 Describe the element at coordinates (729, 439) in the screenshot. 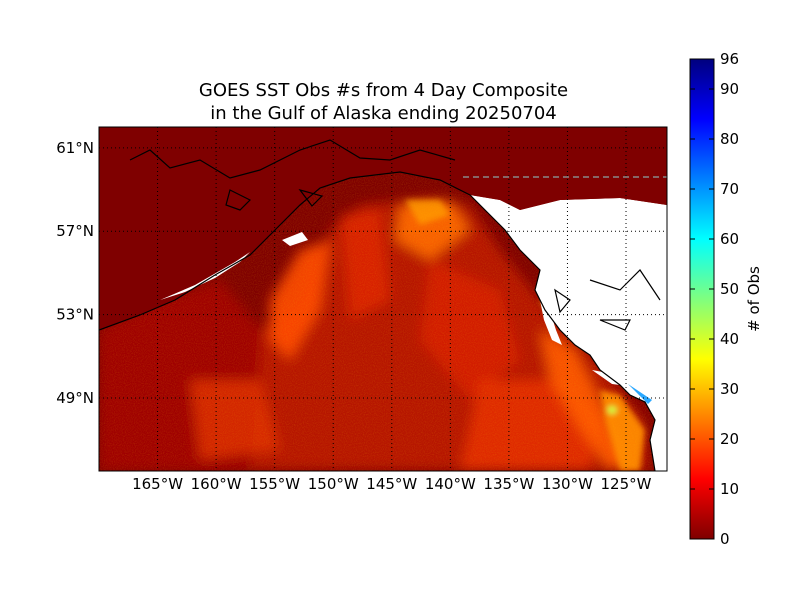

I see `colorbar-tick-label: 20` at that location.